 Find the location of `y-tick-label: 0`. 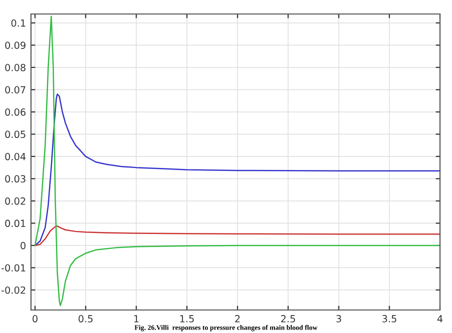

y-tick-label: 0 is located at coordinates (23, 246).